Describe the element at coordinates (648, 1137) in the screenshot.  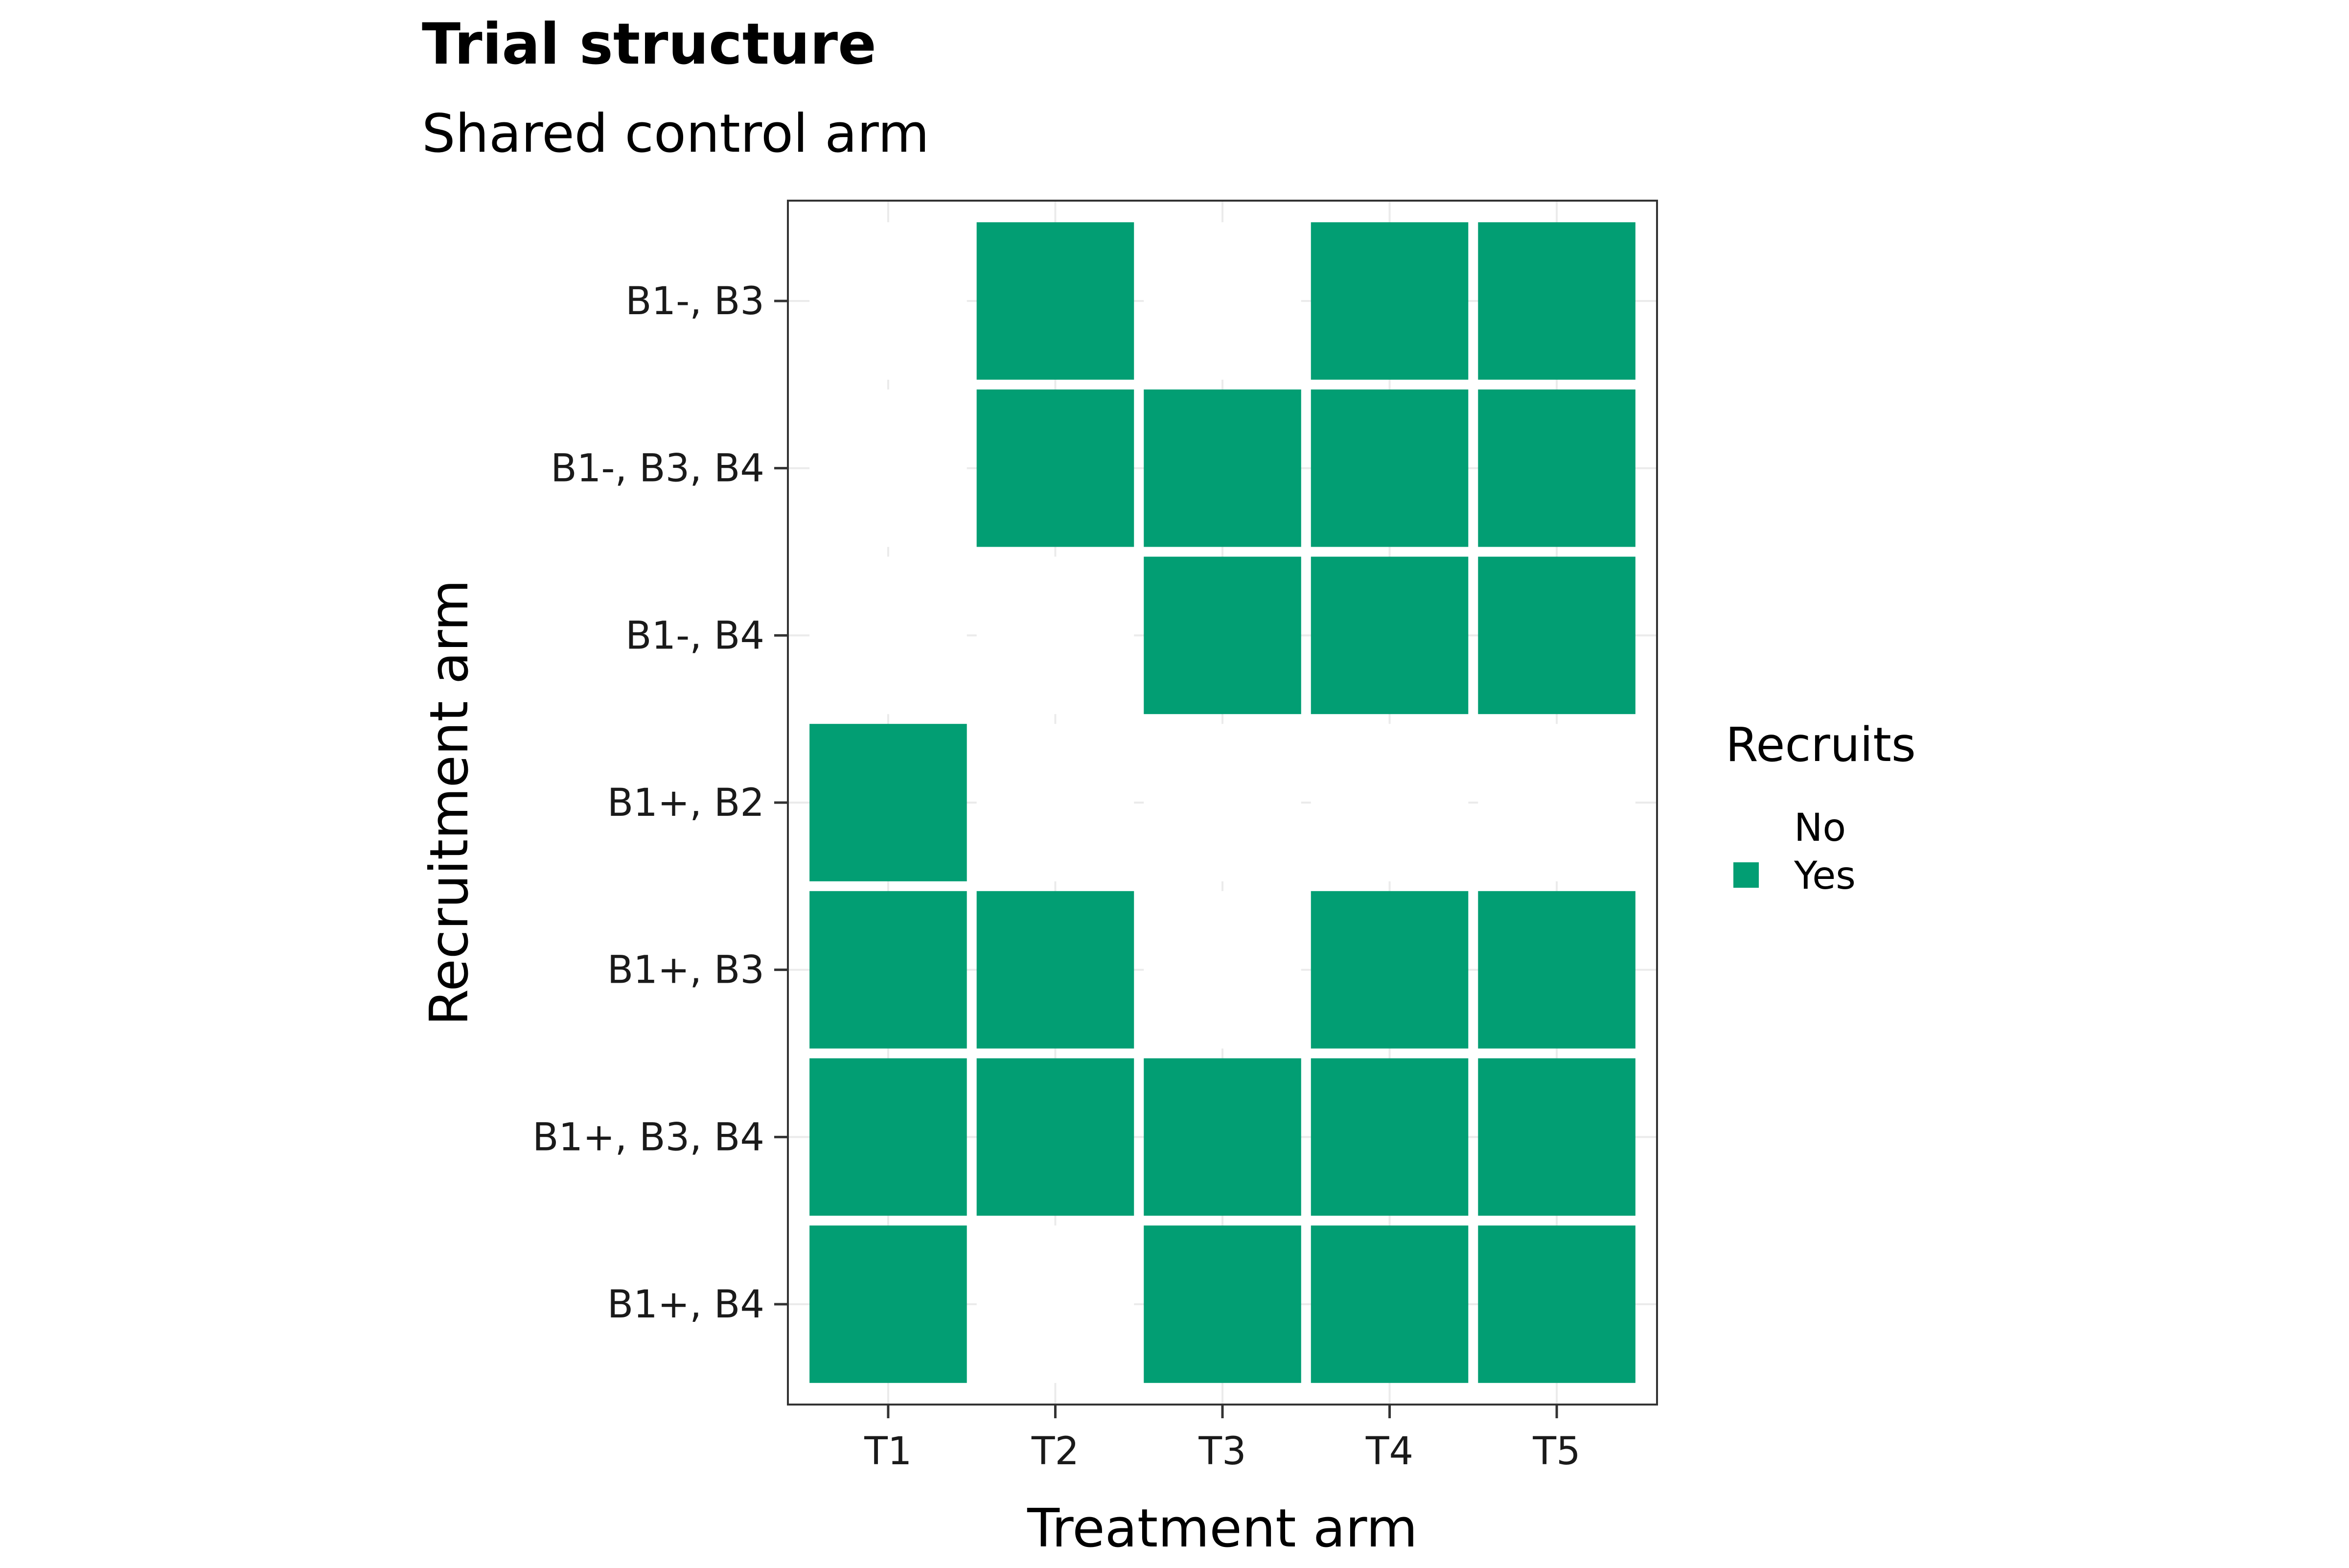
I see `y-tick-label: B1+, B3, B4` at that location.